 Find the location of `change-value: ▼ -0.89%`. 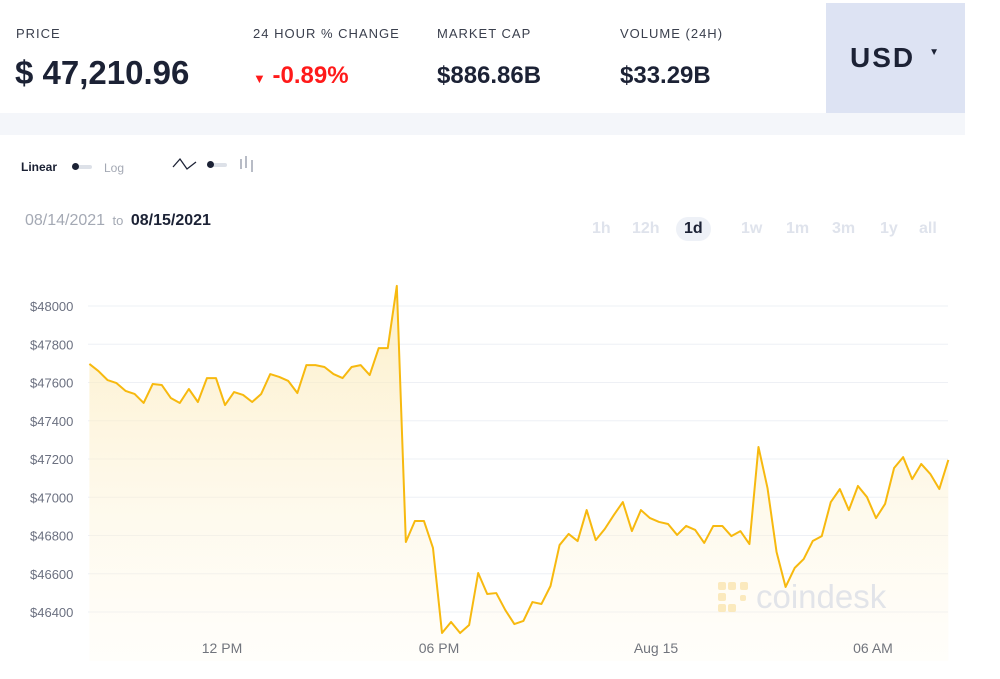

change-value: ▼ -0.89% is located at coordinates (301, 76).